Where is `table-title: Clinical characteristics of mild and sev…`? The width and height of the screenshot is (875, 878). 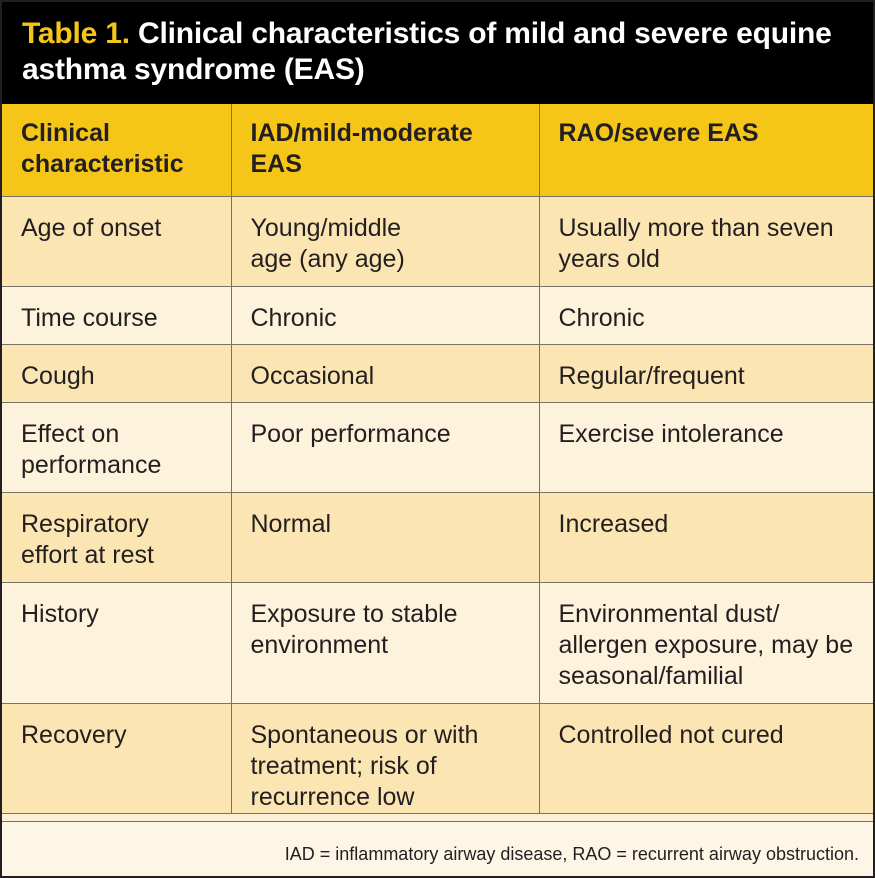 table-title: Clinical characteristics of mild and sev… is located at coordinates (427, 51).